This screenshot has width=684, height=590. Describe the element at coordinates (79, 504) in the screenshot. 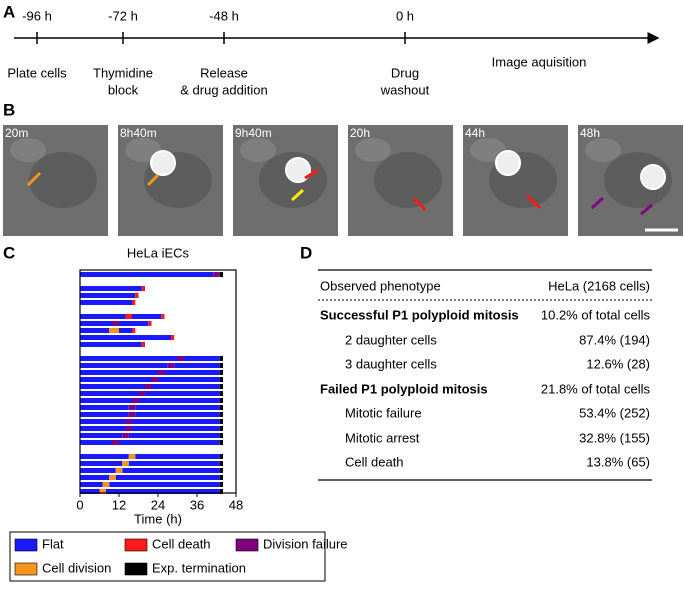

I see `x-tick-label: 0` at that location.